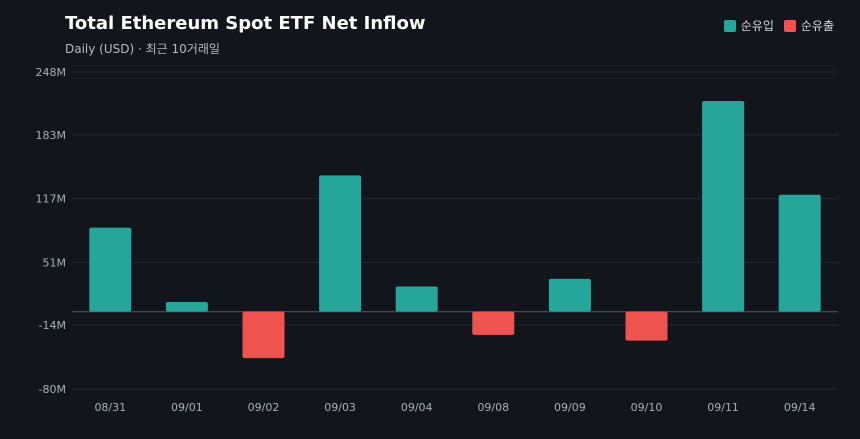 Image resolution: width=860 pixels, height=439 pixels. I want to click on x-tick-label: 09/11, so click(723, 407).